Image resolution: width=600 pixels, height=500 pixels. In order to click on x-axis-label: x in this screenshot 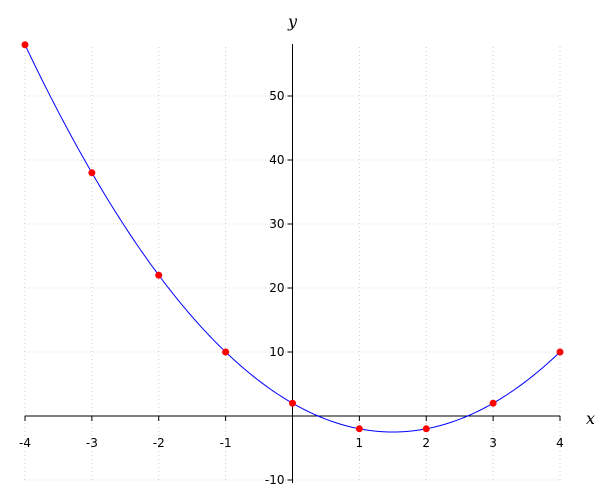, I will do `click(590, 418)`.